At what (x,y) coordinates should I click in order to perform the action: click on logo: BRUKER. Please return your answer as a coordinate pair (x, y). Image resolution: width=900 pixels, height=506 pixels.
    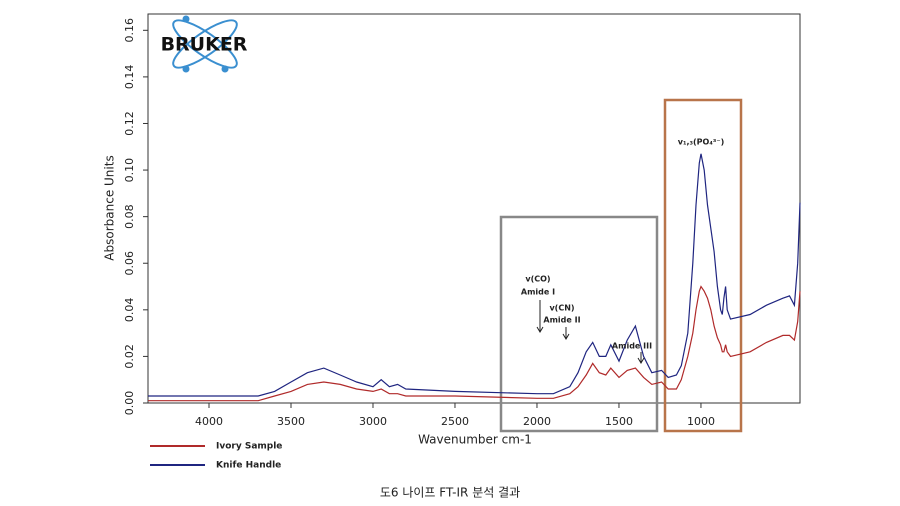
    Looking at the image, I should click on (204, 44).